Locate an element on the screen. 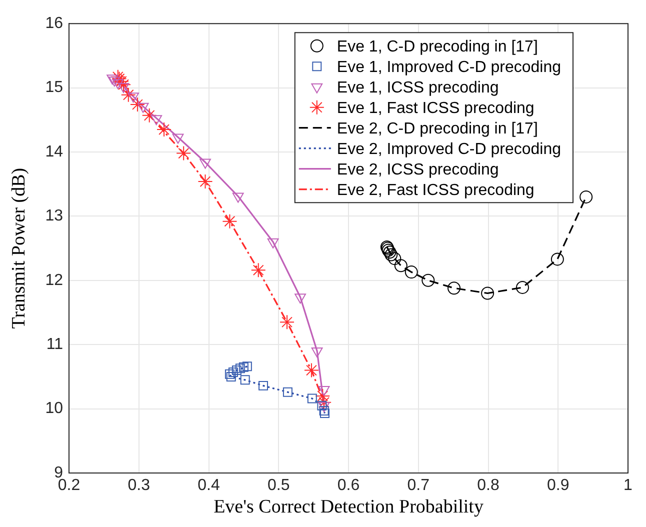  y-tick-label: 13 is located at coordinates (54, 216).